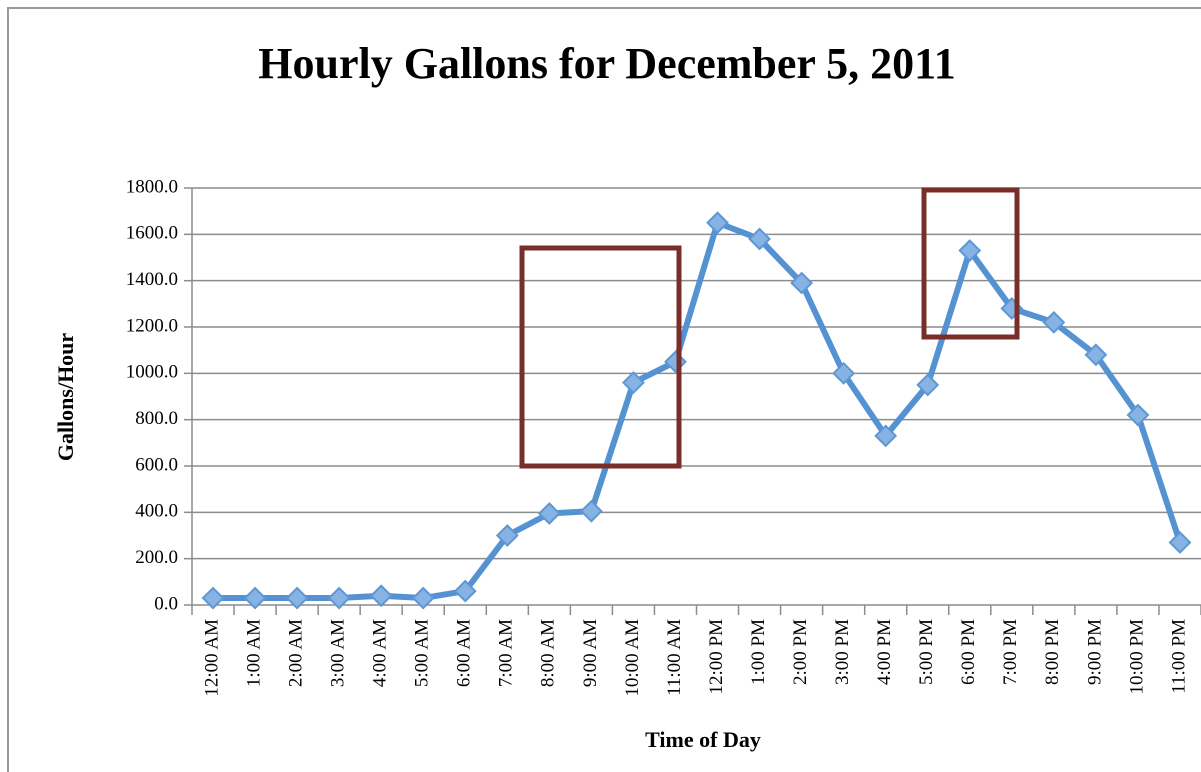  What do you see at coordinates (464, 653) in the screenshot?
I see `x-tick-label: 6:00 AM` at bounding box center [464, 653].